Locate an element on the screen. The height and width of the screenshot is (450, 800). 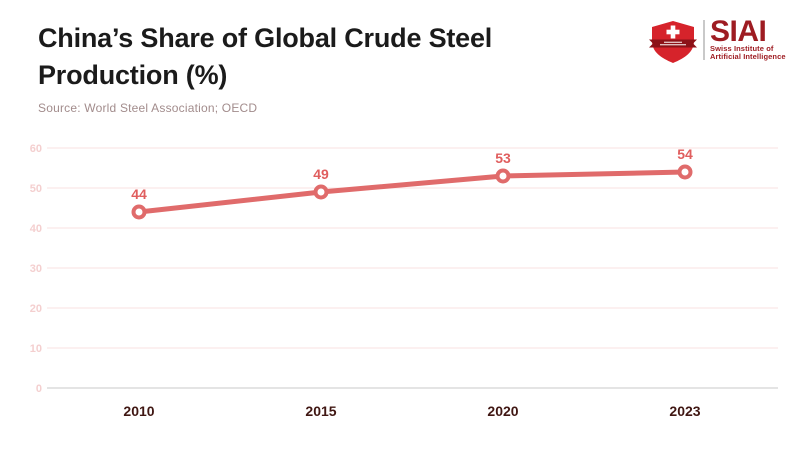
chart-title-line1: China’s Share of Global Crude Steel is located at coordinates (265, 38).